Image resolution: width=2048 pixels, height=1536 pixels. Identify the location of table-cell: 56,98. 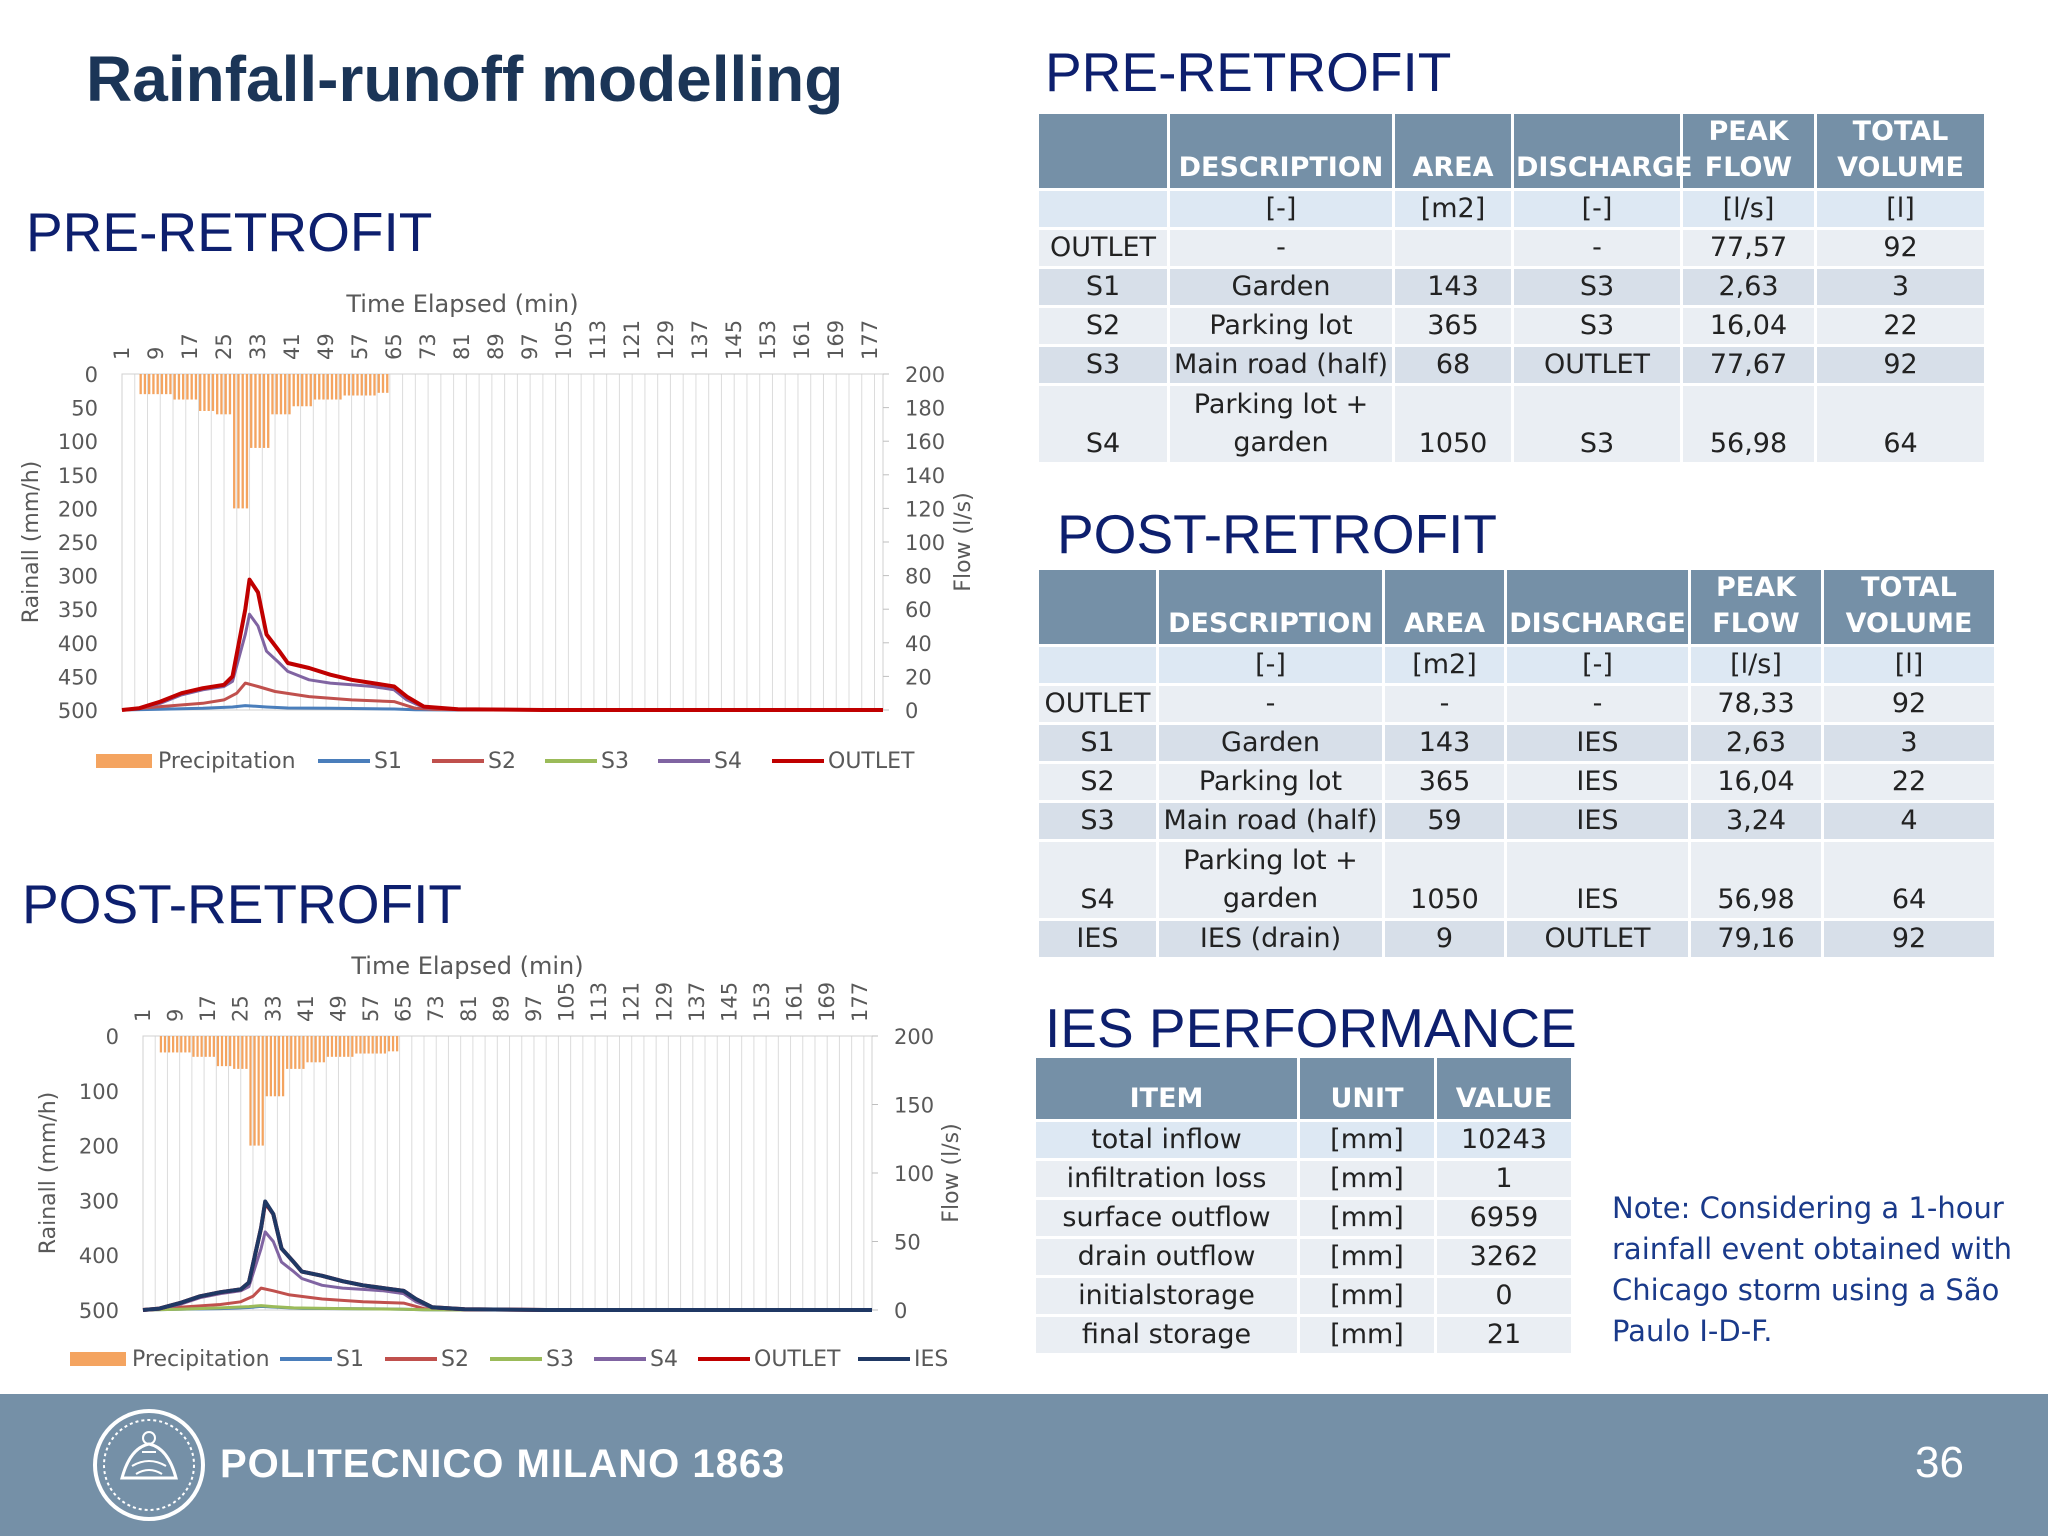
(1756, 880).